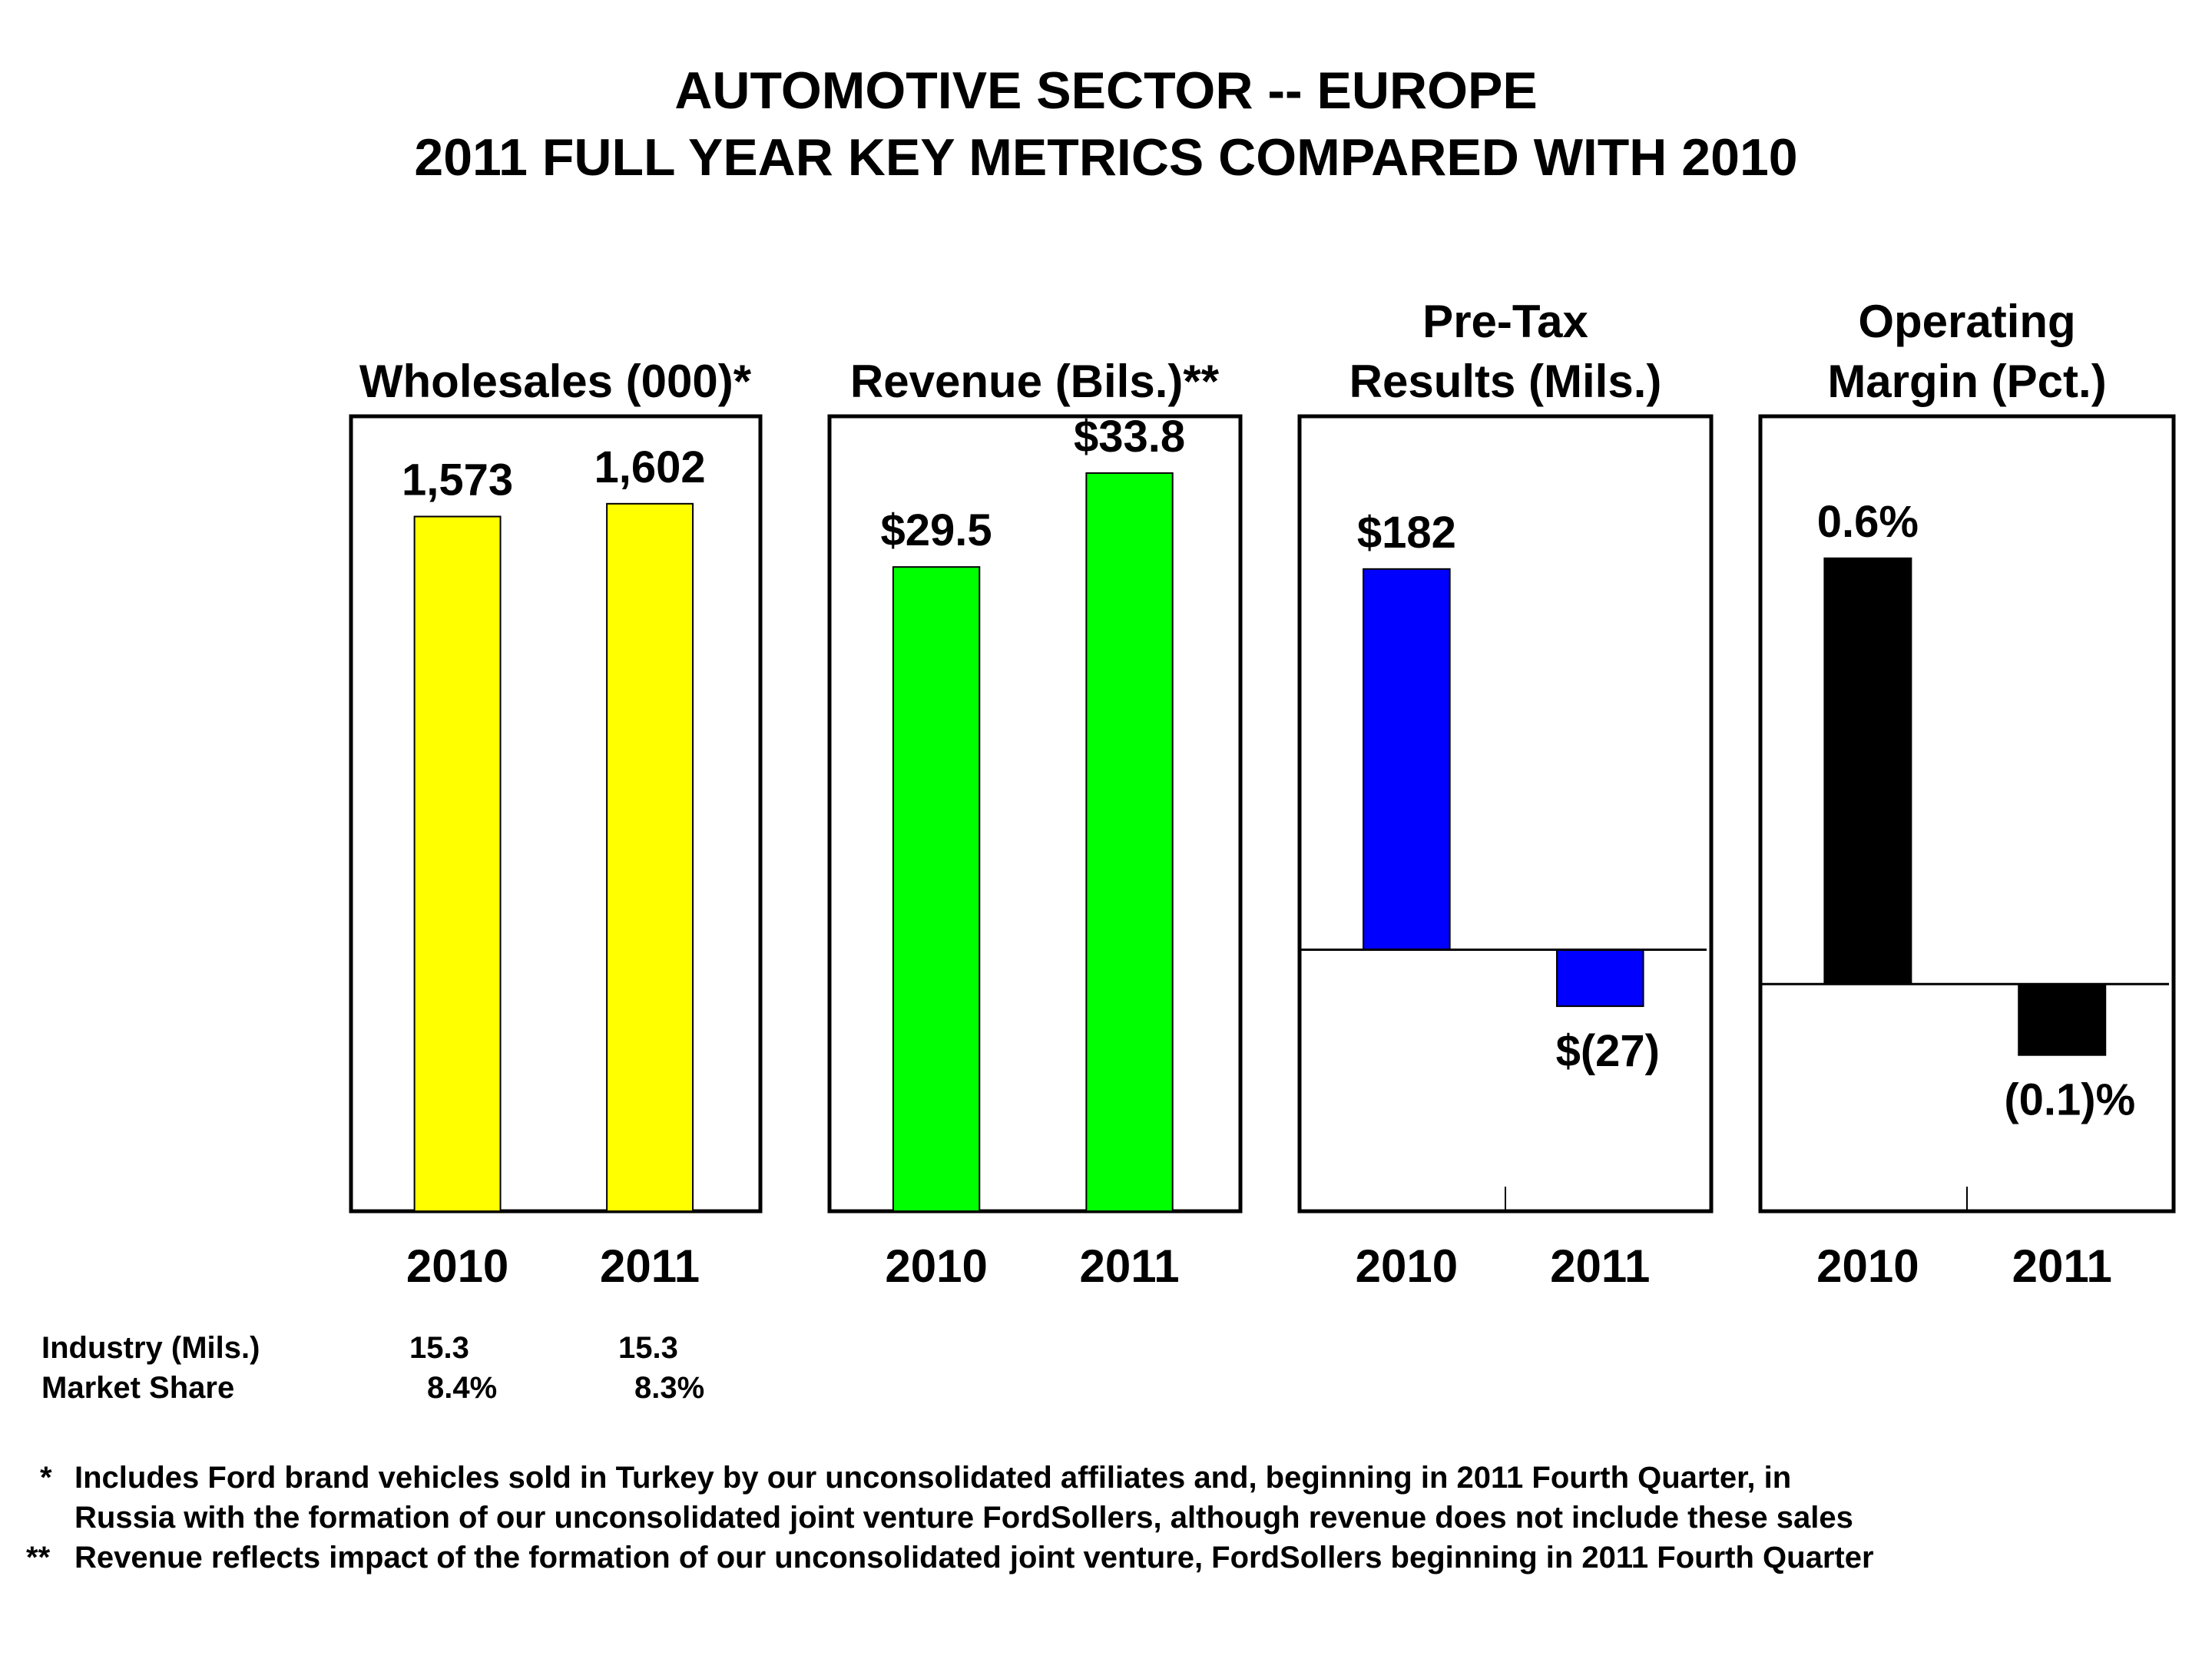 This screenshot has height=1659, width=2212. I want to click on value-label-margin-2010: 0.6%, so click(1868, 522).